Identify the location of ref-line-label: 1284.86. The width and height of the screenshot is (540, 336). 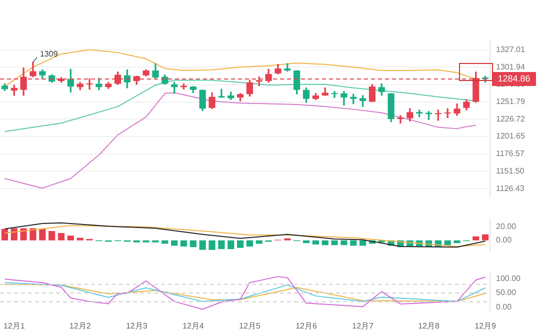
(514, 78).